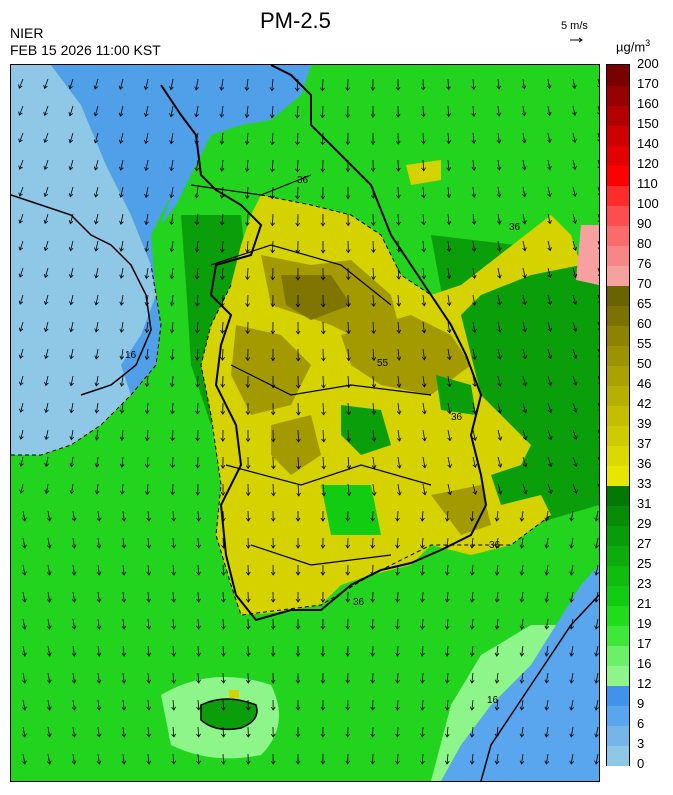 This screenshot has width=673, height=795. I want to click on contour-label: 36, so click(457, 417).